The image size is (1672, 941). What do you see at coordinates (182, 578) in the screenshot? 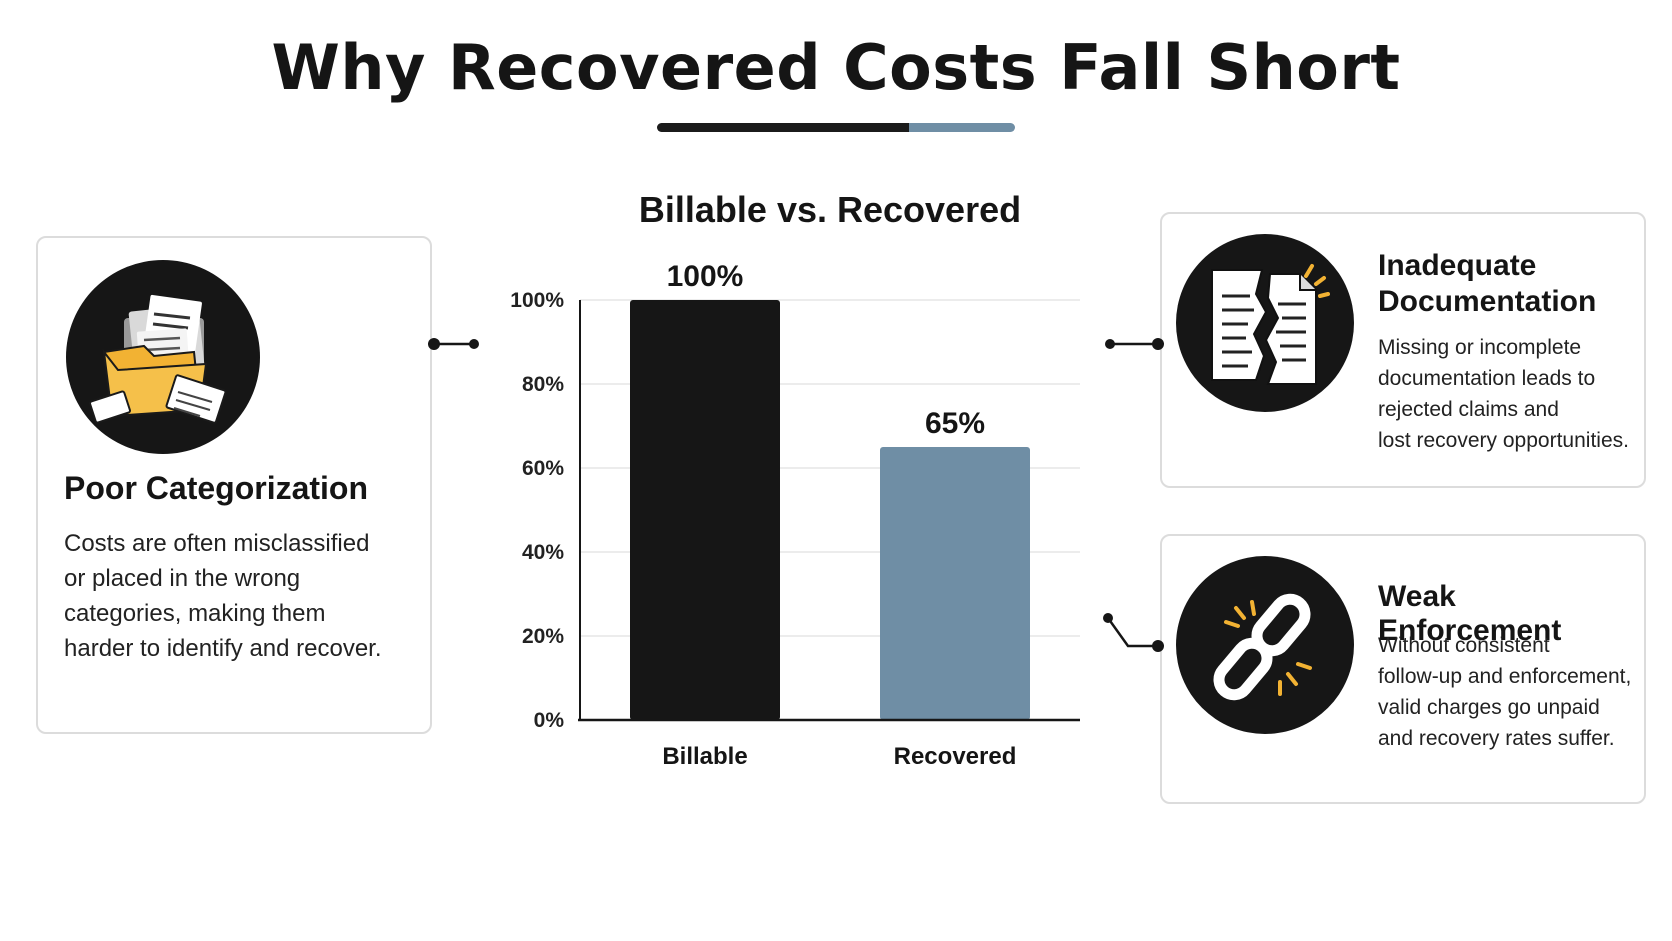
I see `card-description-line: or placed in the wrong` at bounding box center [182, 578].